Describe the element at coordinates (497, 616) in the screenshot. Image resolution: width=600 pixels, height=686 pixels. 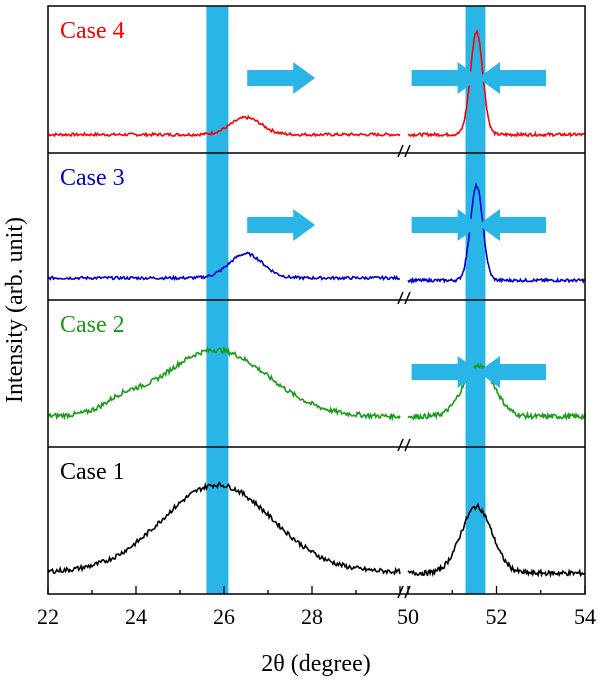
I see `x-tick-label: 52` at that location.